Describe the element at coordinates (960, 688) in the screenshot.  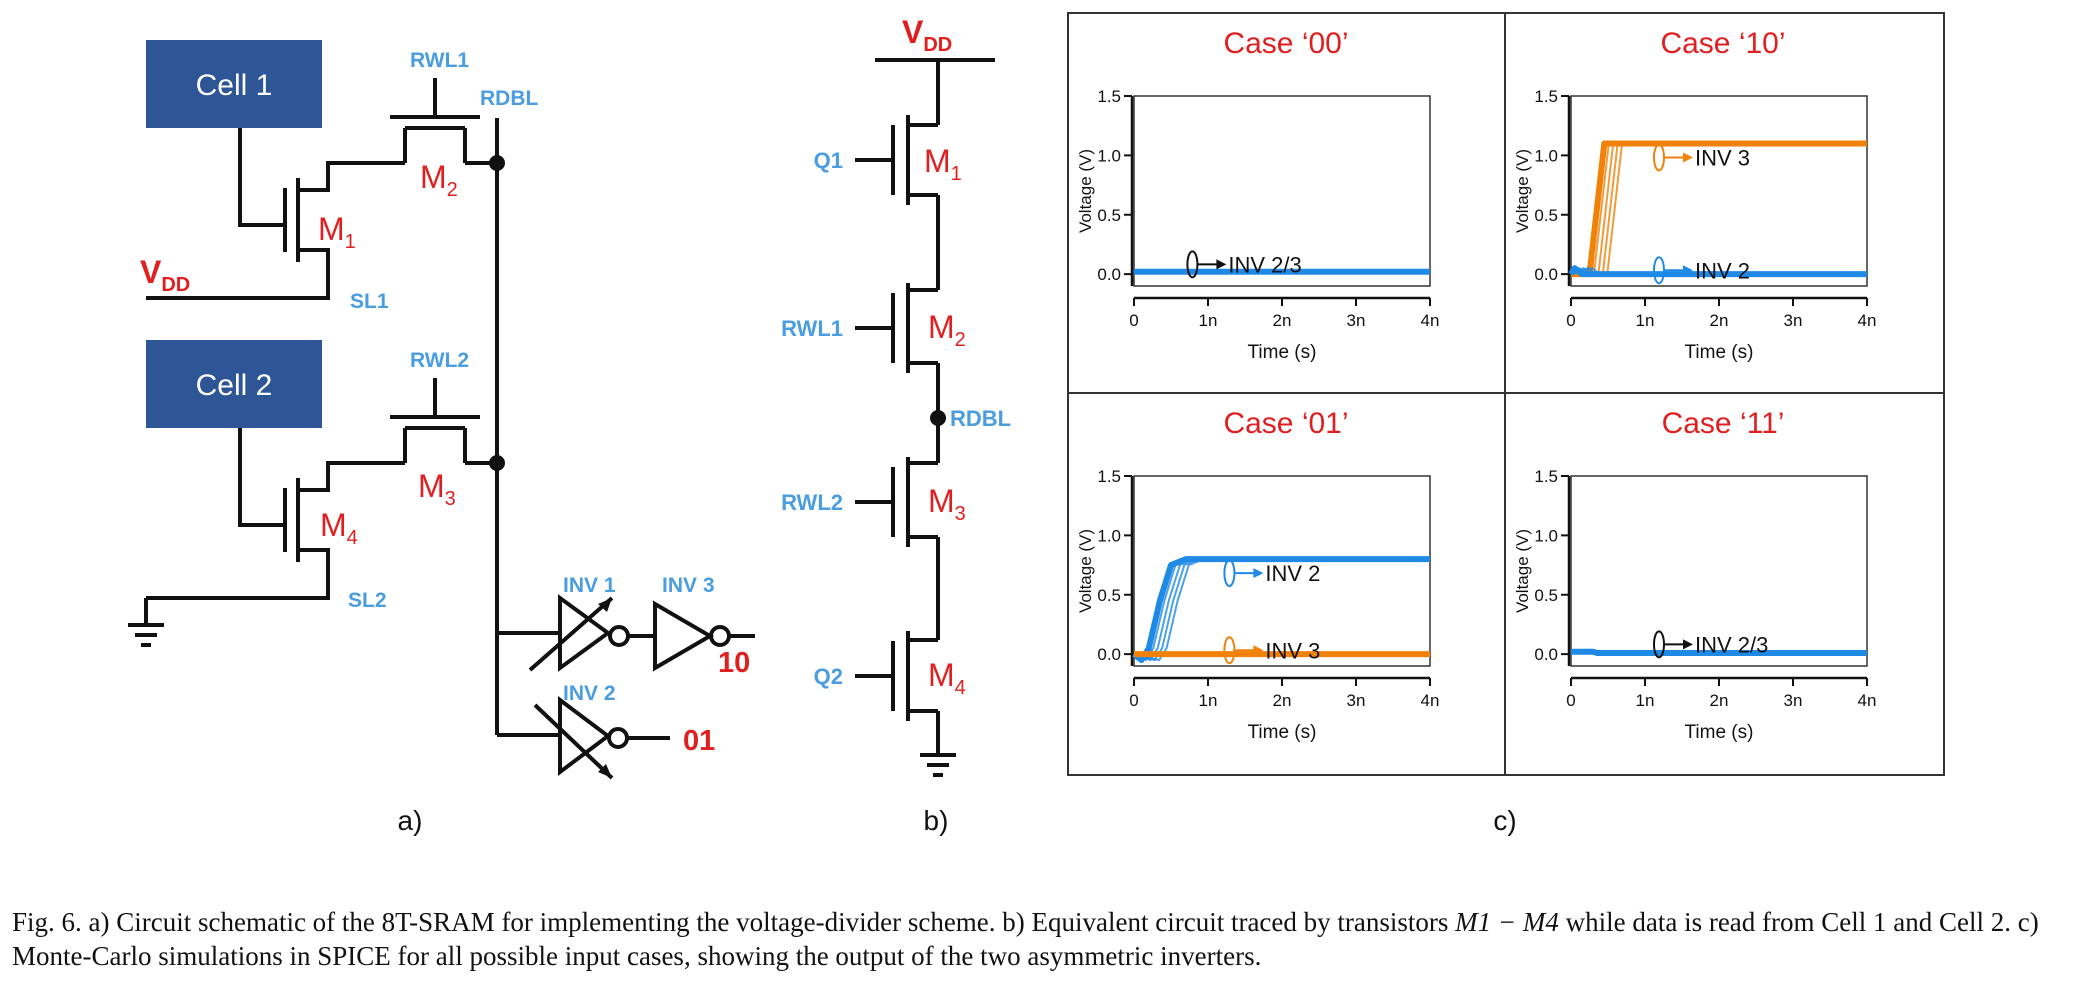
I see `m4-b-sub: 4` at that location.